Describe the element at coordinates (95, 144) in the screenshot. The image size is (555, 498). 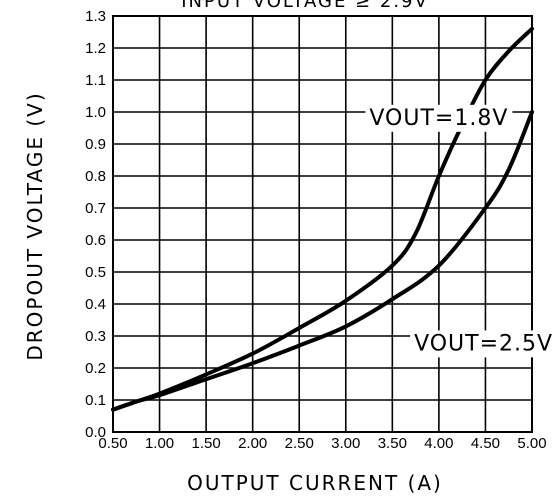
I see `y-tick-label-9: 0.9` at that location.